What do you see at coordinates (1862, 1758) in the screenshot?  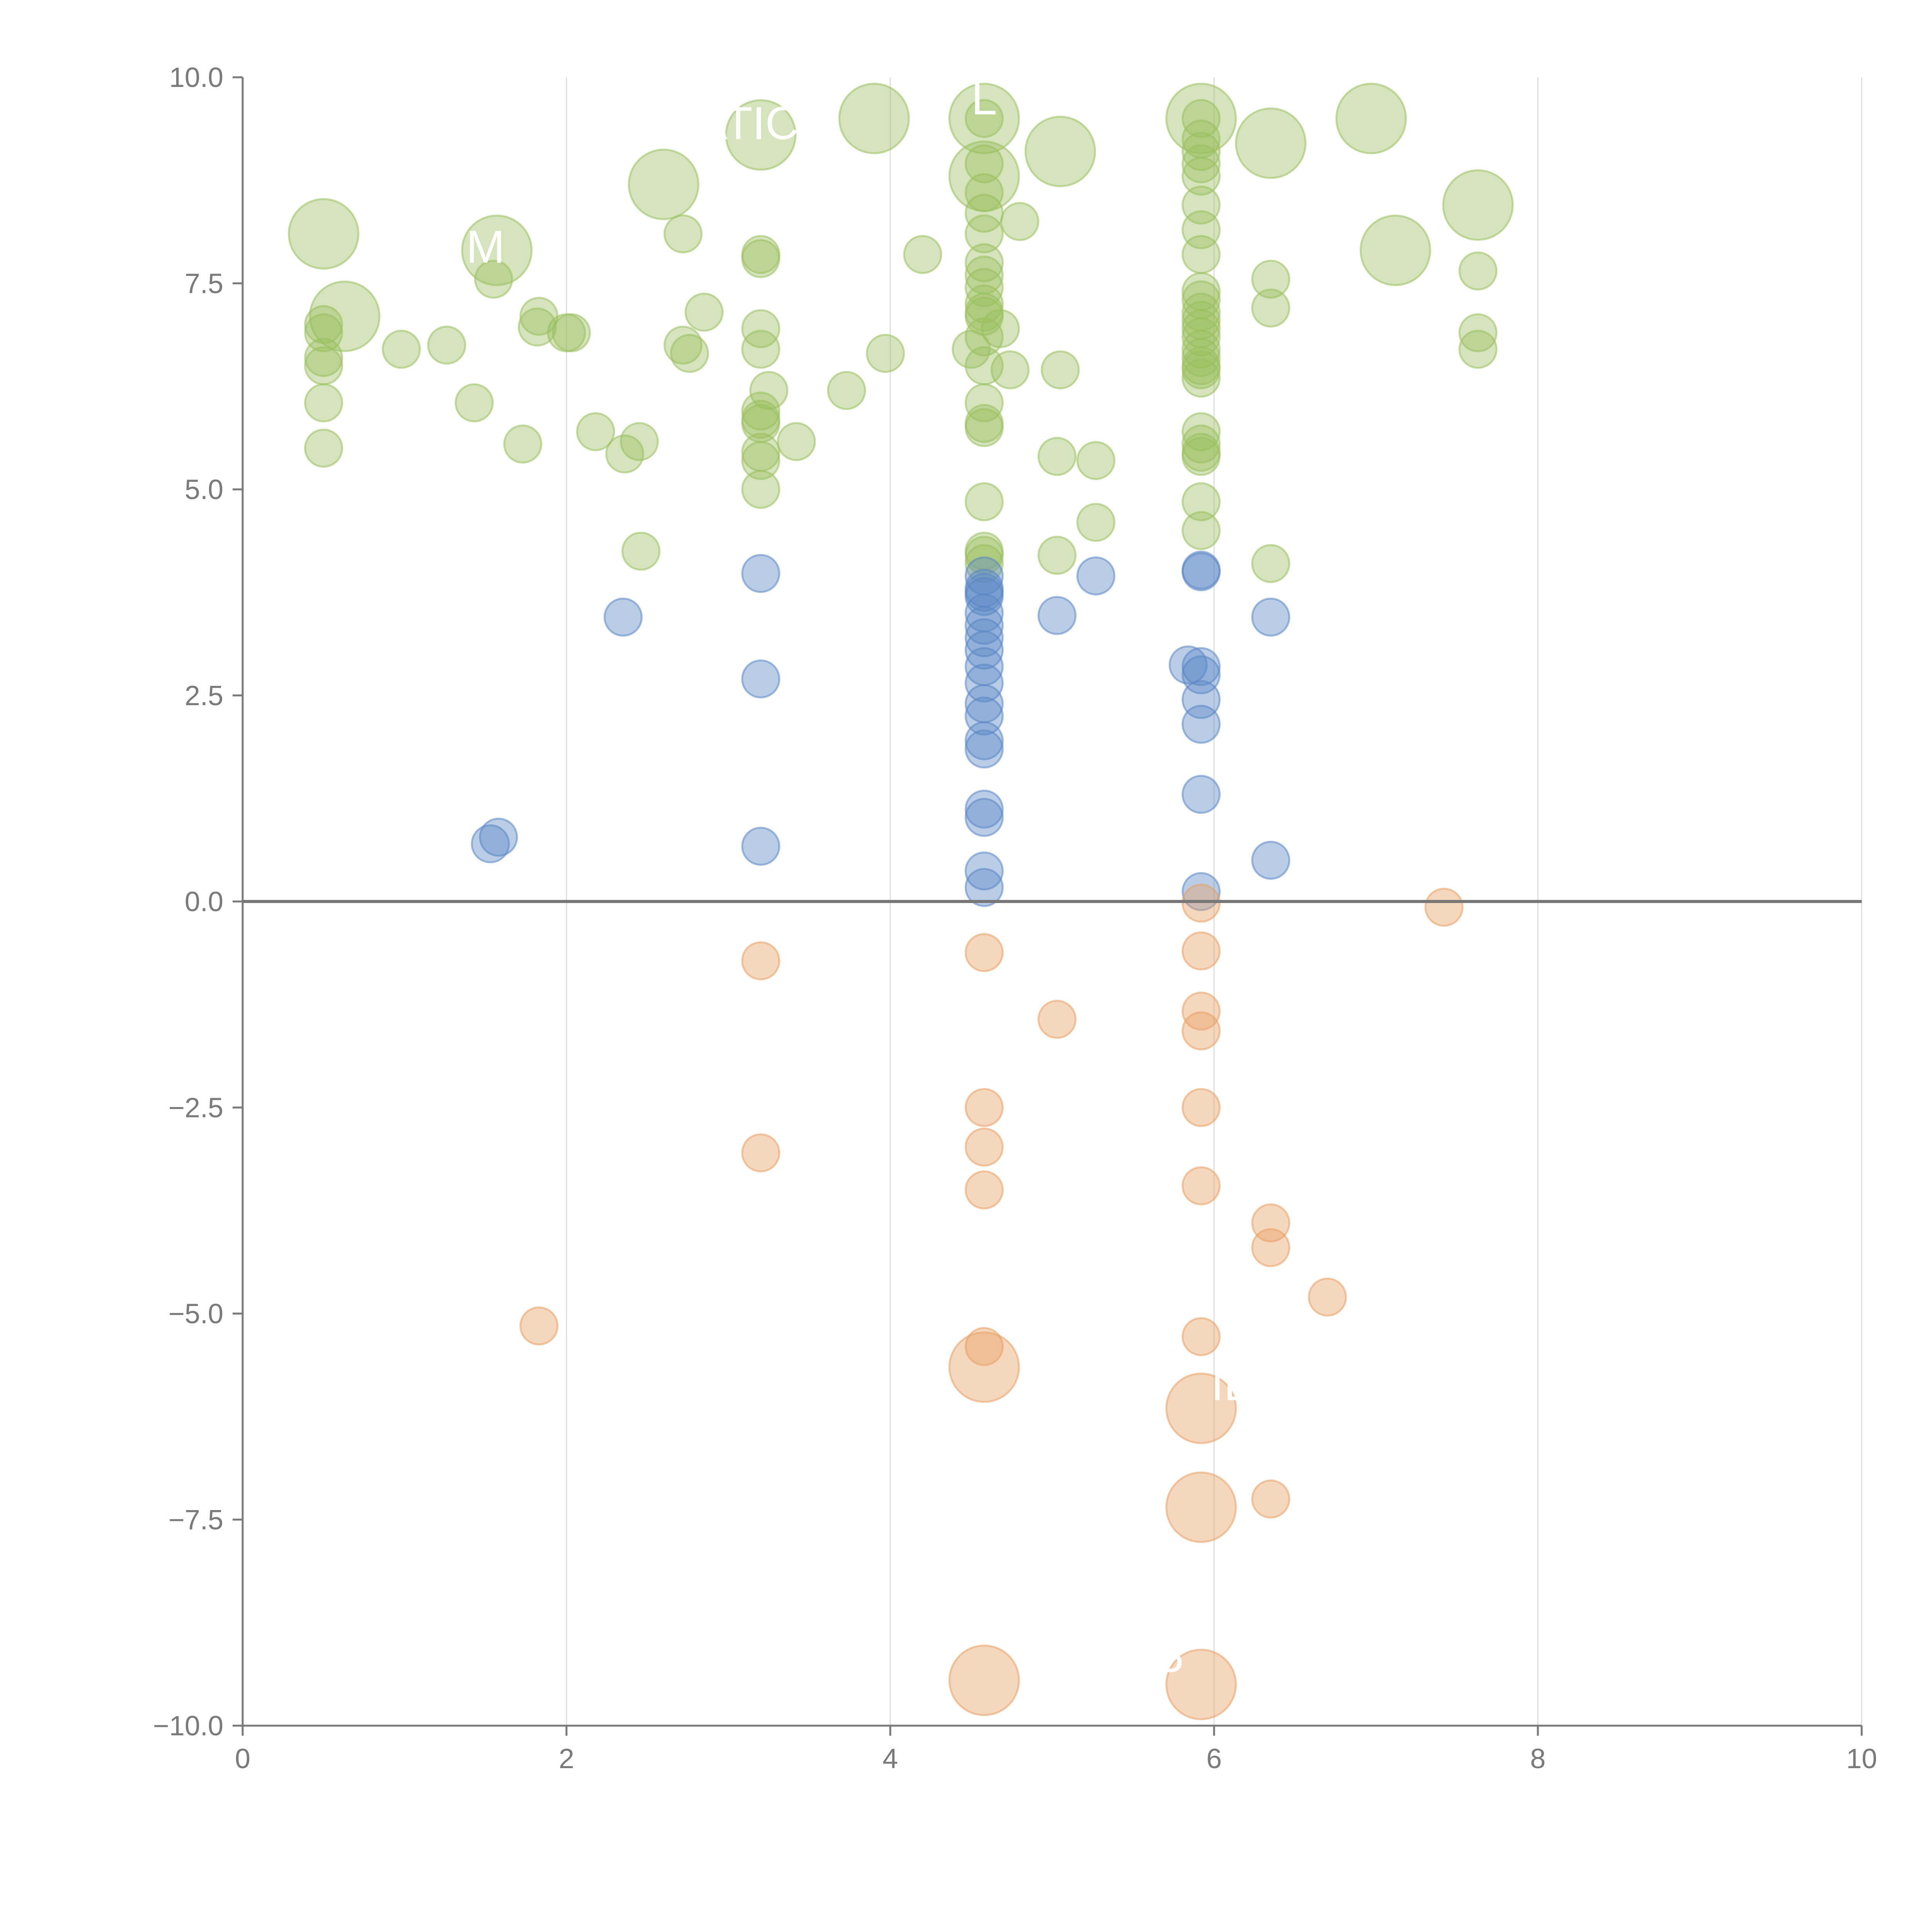 I see `x-tick-label: 10` at bounding box center [1862, 1758].